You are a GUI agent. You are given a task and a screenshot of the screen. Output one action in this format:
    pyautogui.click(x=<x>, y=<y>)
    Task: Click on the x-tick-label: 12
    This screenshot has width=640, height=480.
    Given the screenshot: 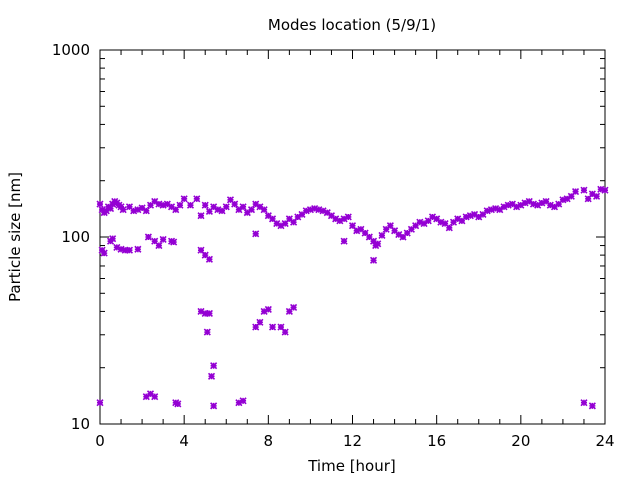 What is the action you would take?
    pyautogui.click(x=352, y=441)
    